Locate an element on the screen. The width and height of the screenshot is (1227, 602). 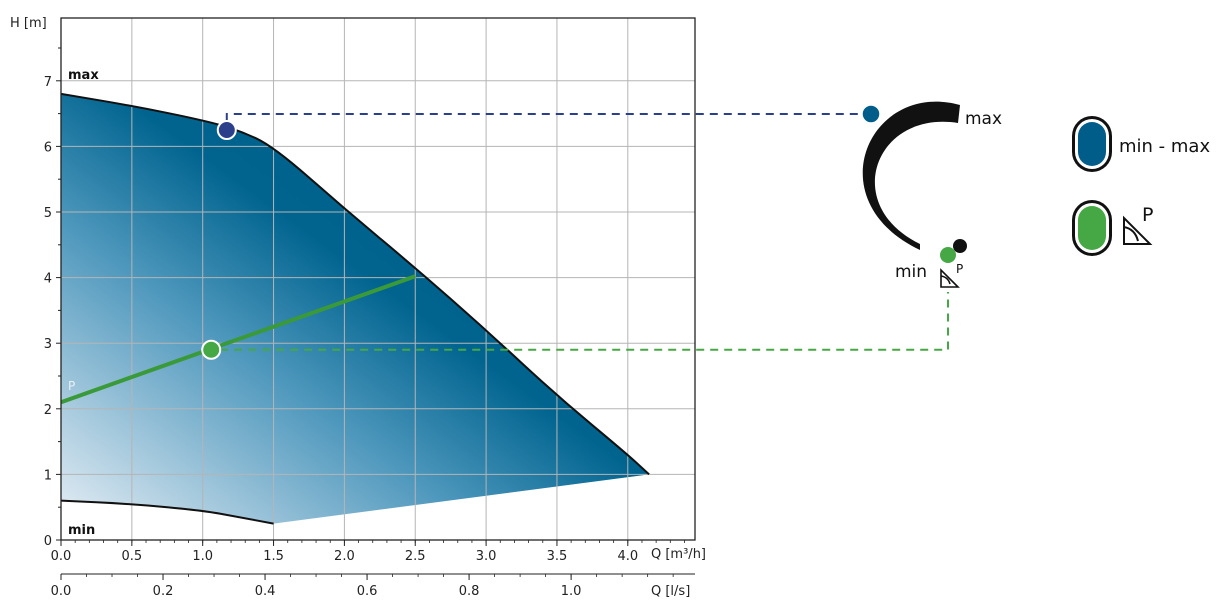
dial-min-label: min is located at coordinates (911, 272).